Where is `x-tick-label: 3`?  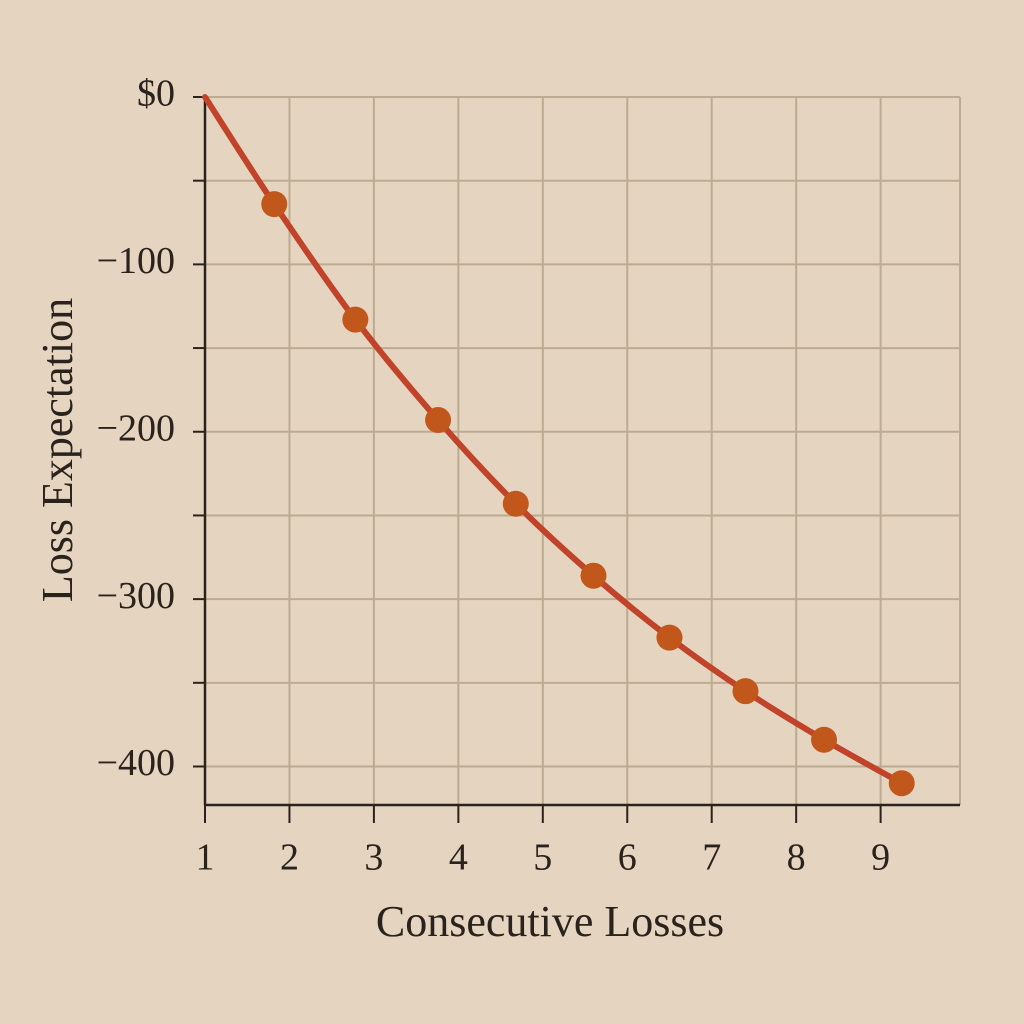 x-tick-label: 3 is located at coordinates (373, 858).